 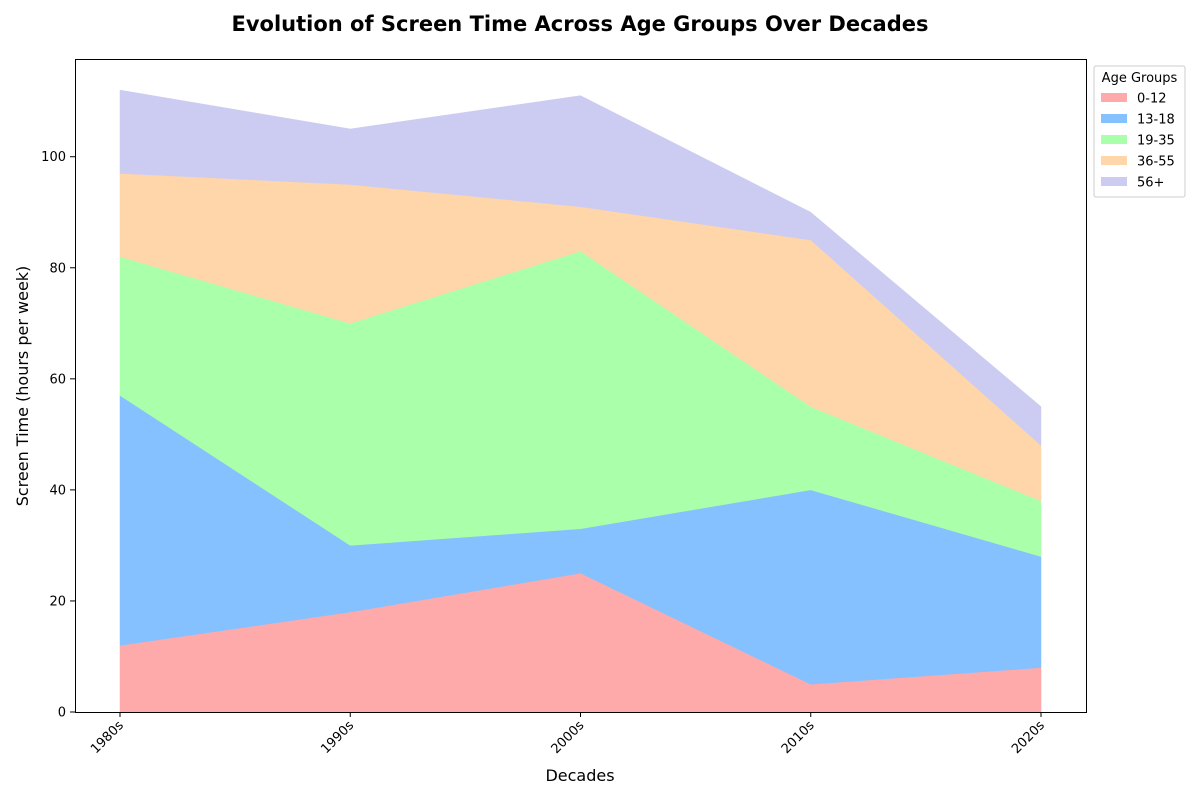 What do you see at coordinates (57, 379) in the screenshot?
I see `y-tick-label: 60` at bounding box center [57, 379].